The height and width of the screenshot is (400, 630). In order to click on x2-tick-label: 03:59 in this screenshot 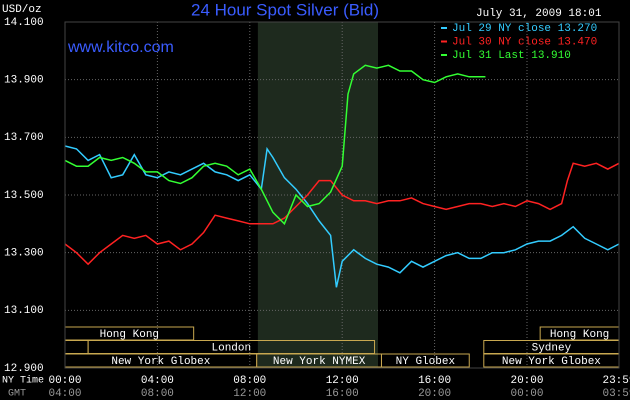, I will do `click(616, 394)`.